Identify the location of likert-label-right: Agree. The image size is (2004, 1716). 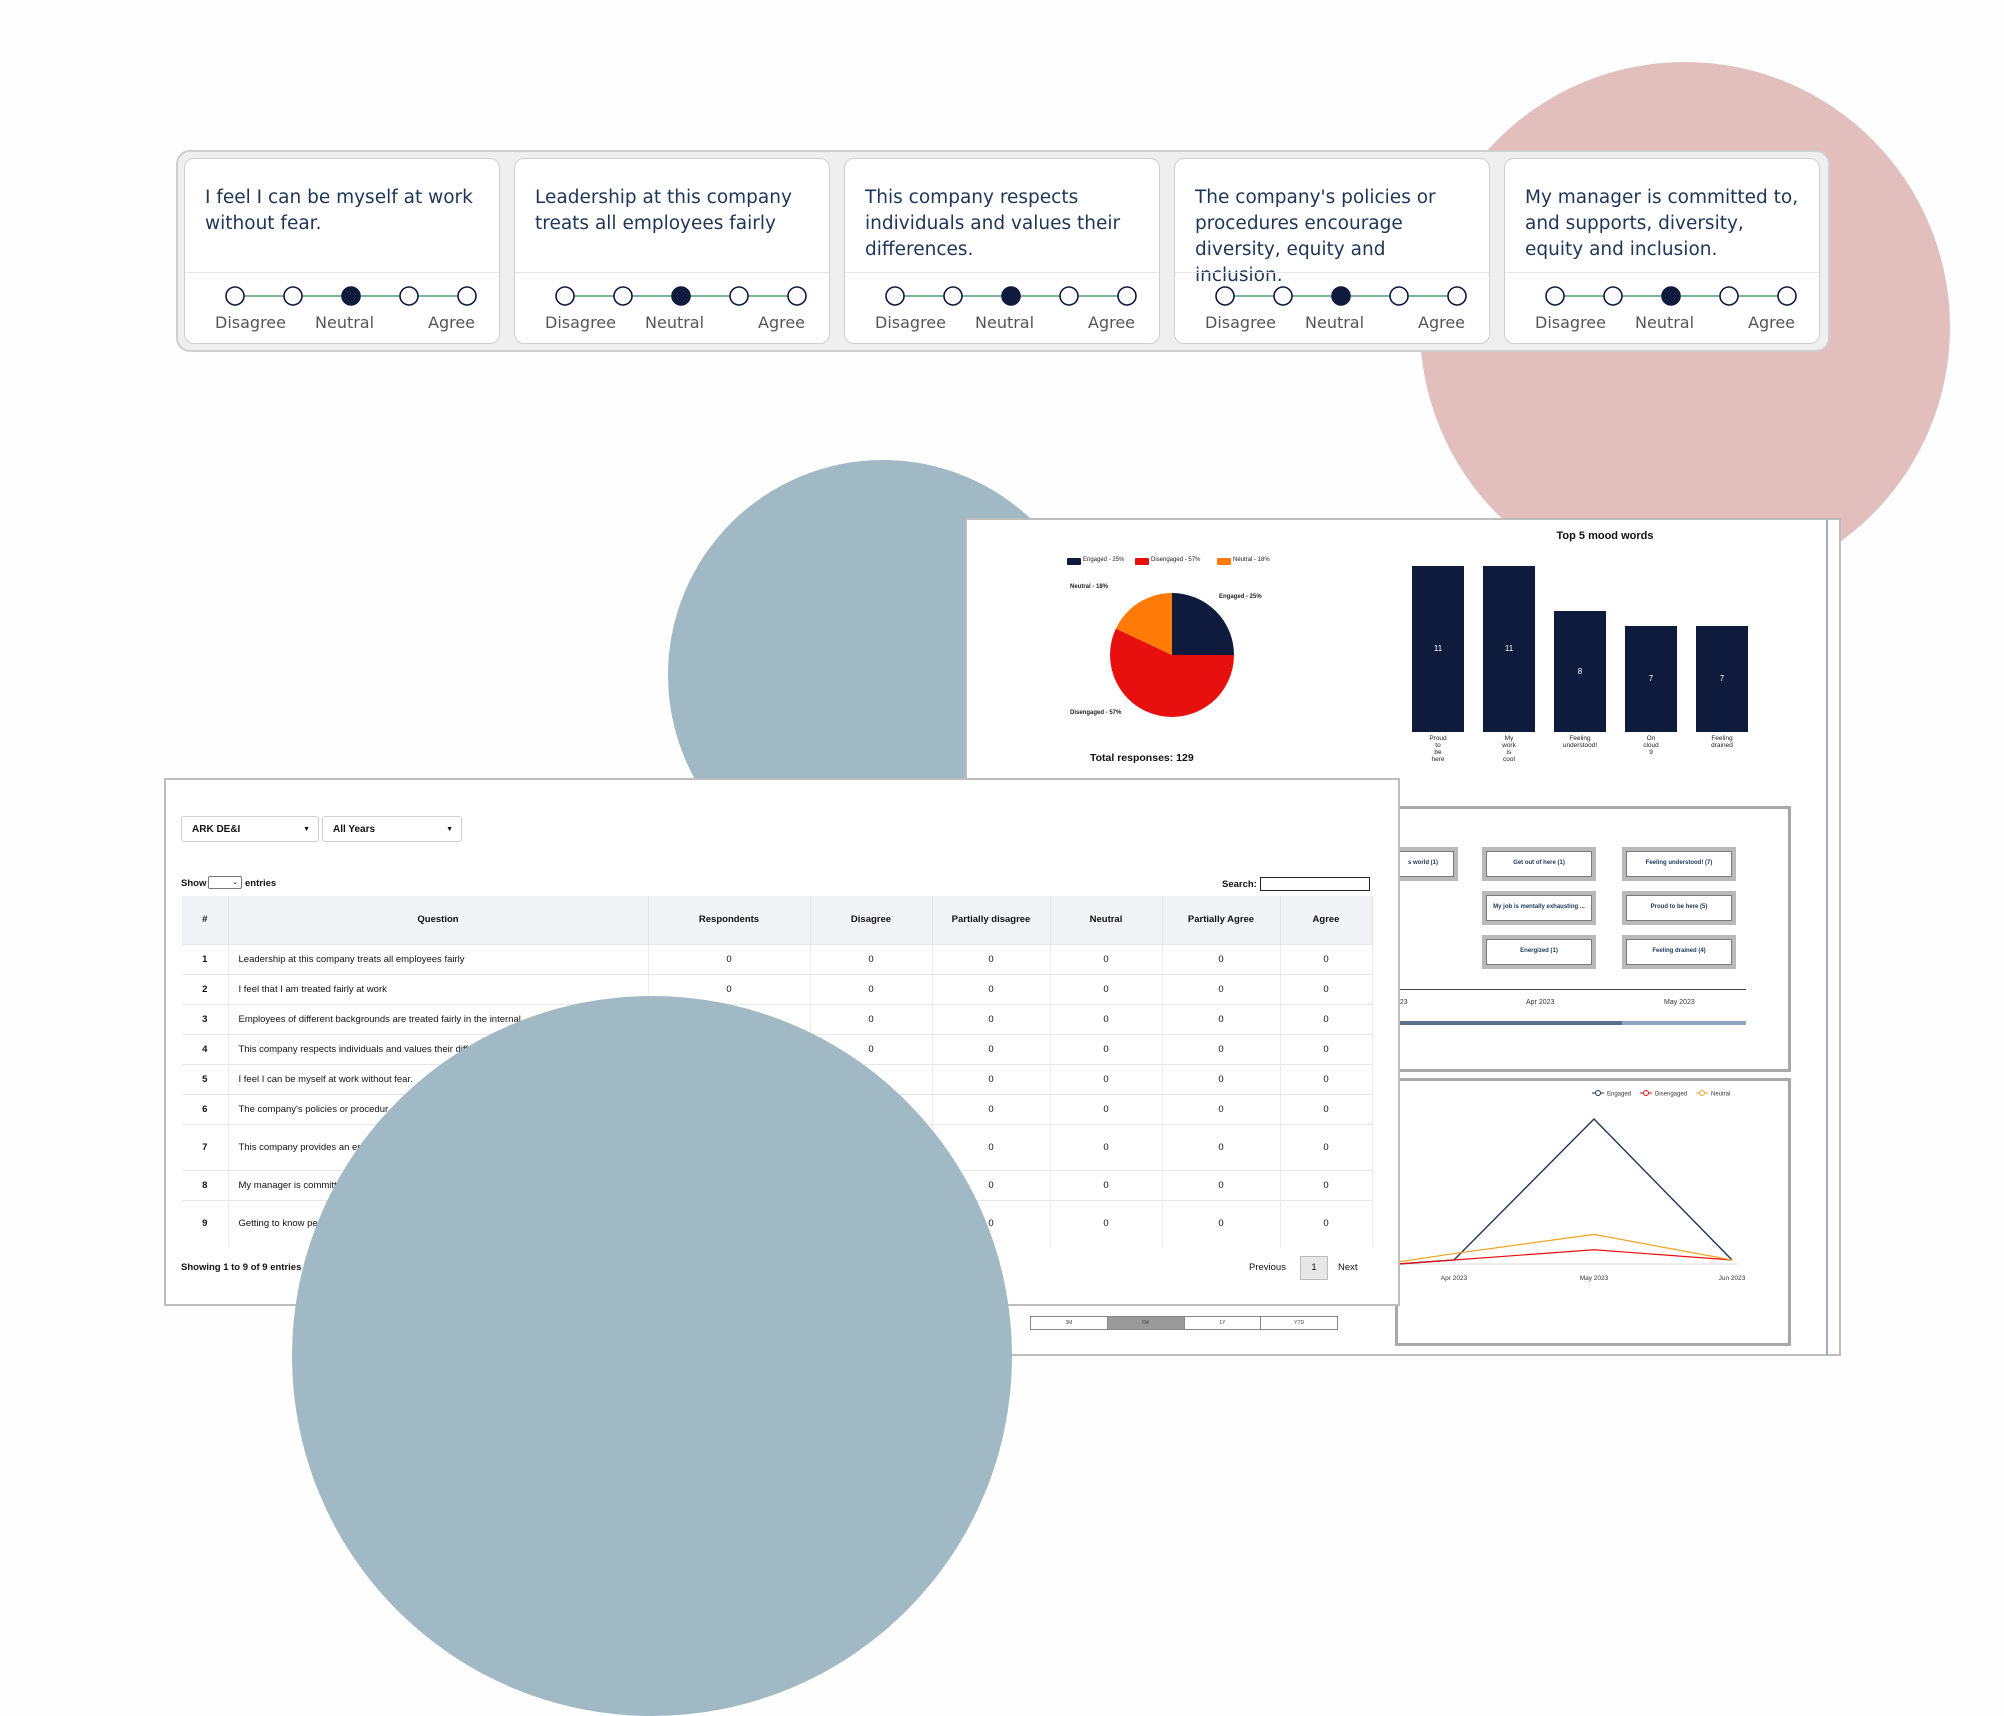
(782, 322).